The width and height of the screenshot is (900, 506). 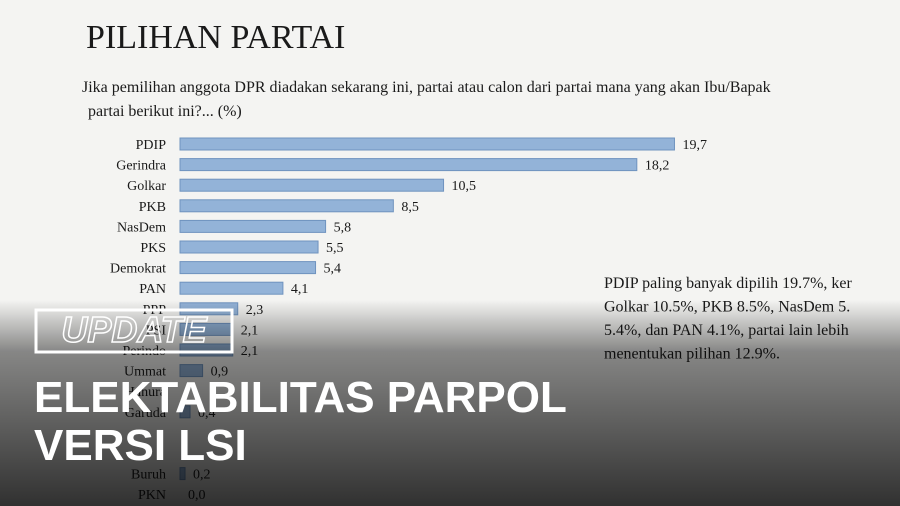 I want to click on category-label: NasDem, so click(x=141, y=227).